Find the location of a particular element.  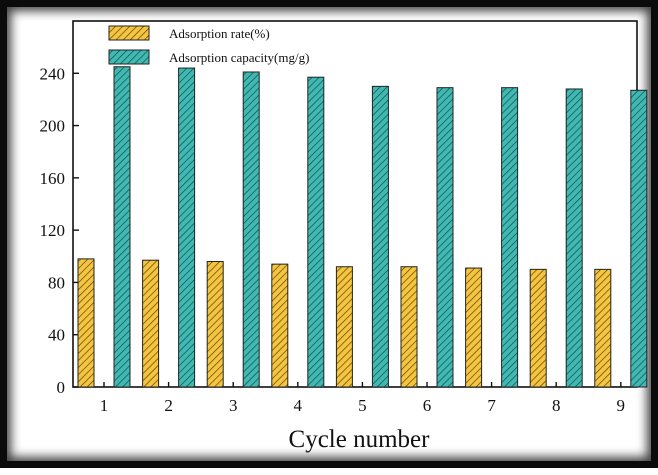

x-axis-label: Cycle number is located at coordinates (360, 439).